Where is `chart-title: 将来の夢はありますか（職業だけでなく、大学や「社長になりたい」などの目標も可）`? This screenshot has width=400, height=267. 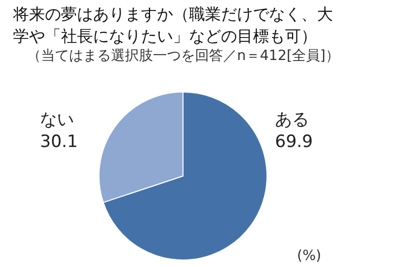
chart-title: 将来の夢はありますか（職業だけでなく、大学や「社長になりたい」などの目標も可） is located at coordinates (172, 25).